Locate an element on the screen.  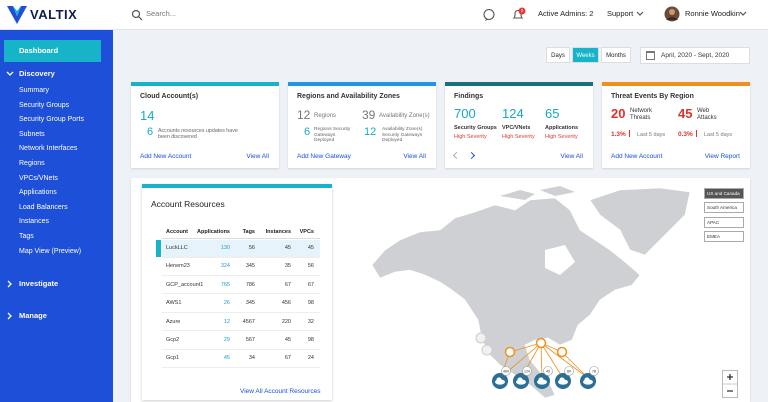
region-button: South America is located at coordinates (724, 208).